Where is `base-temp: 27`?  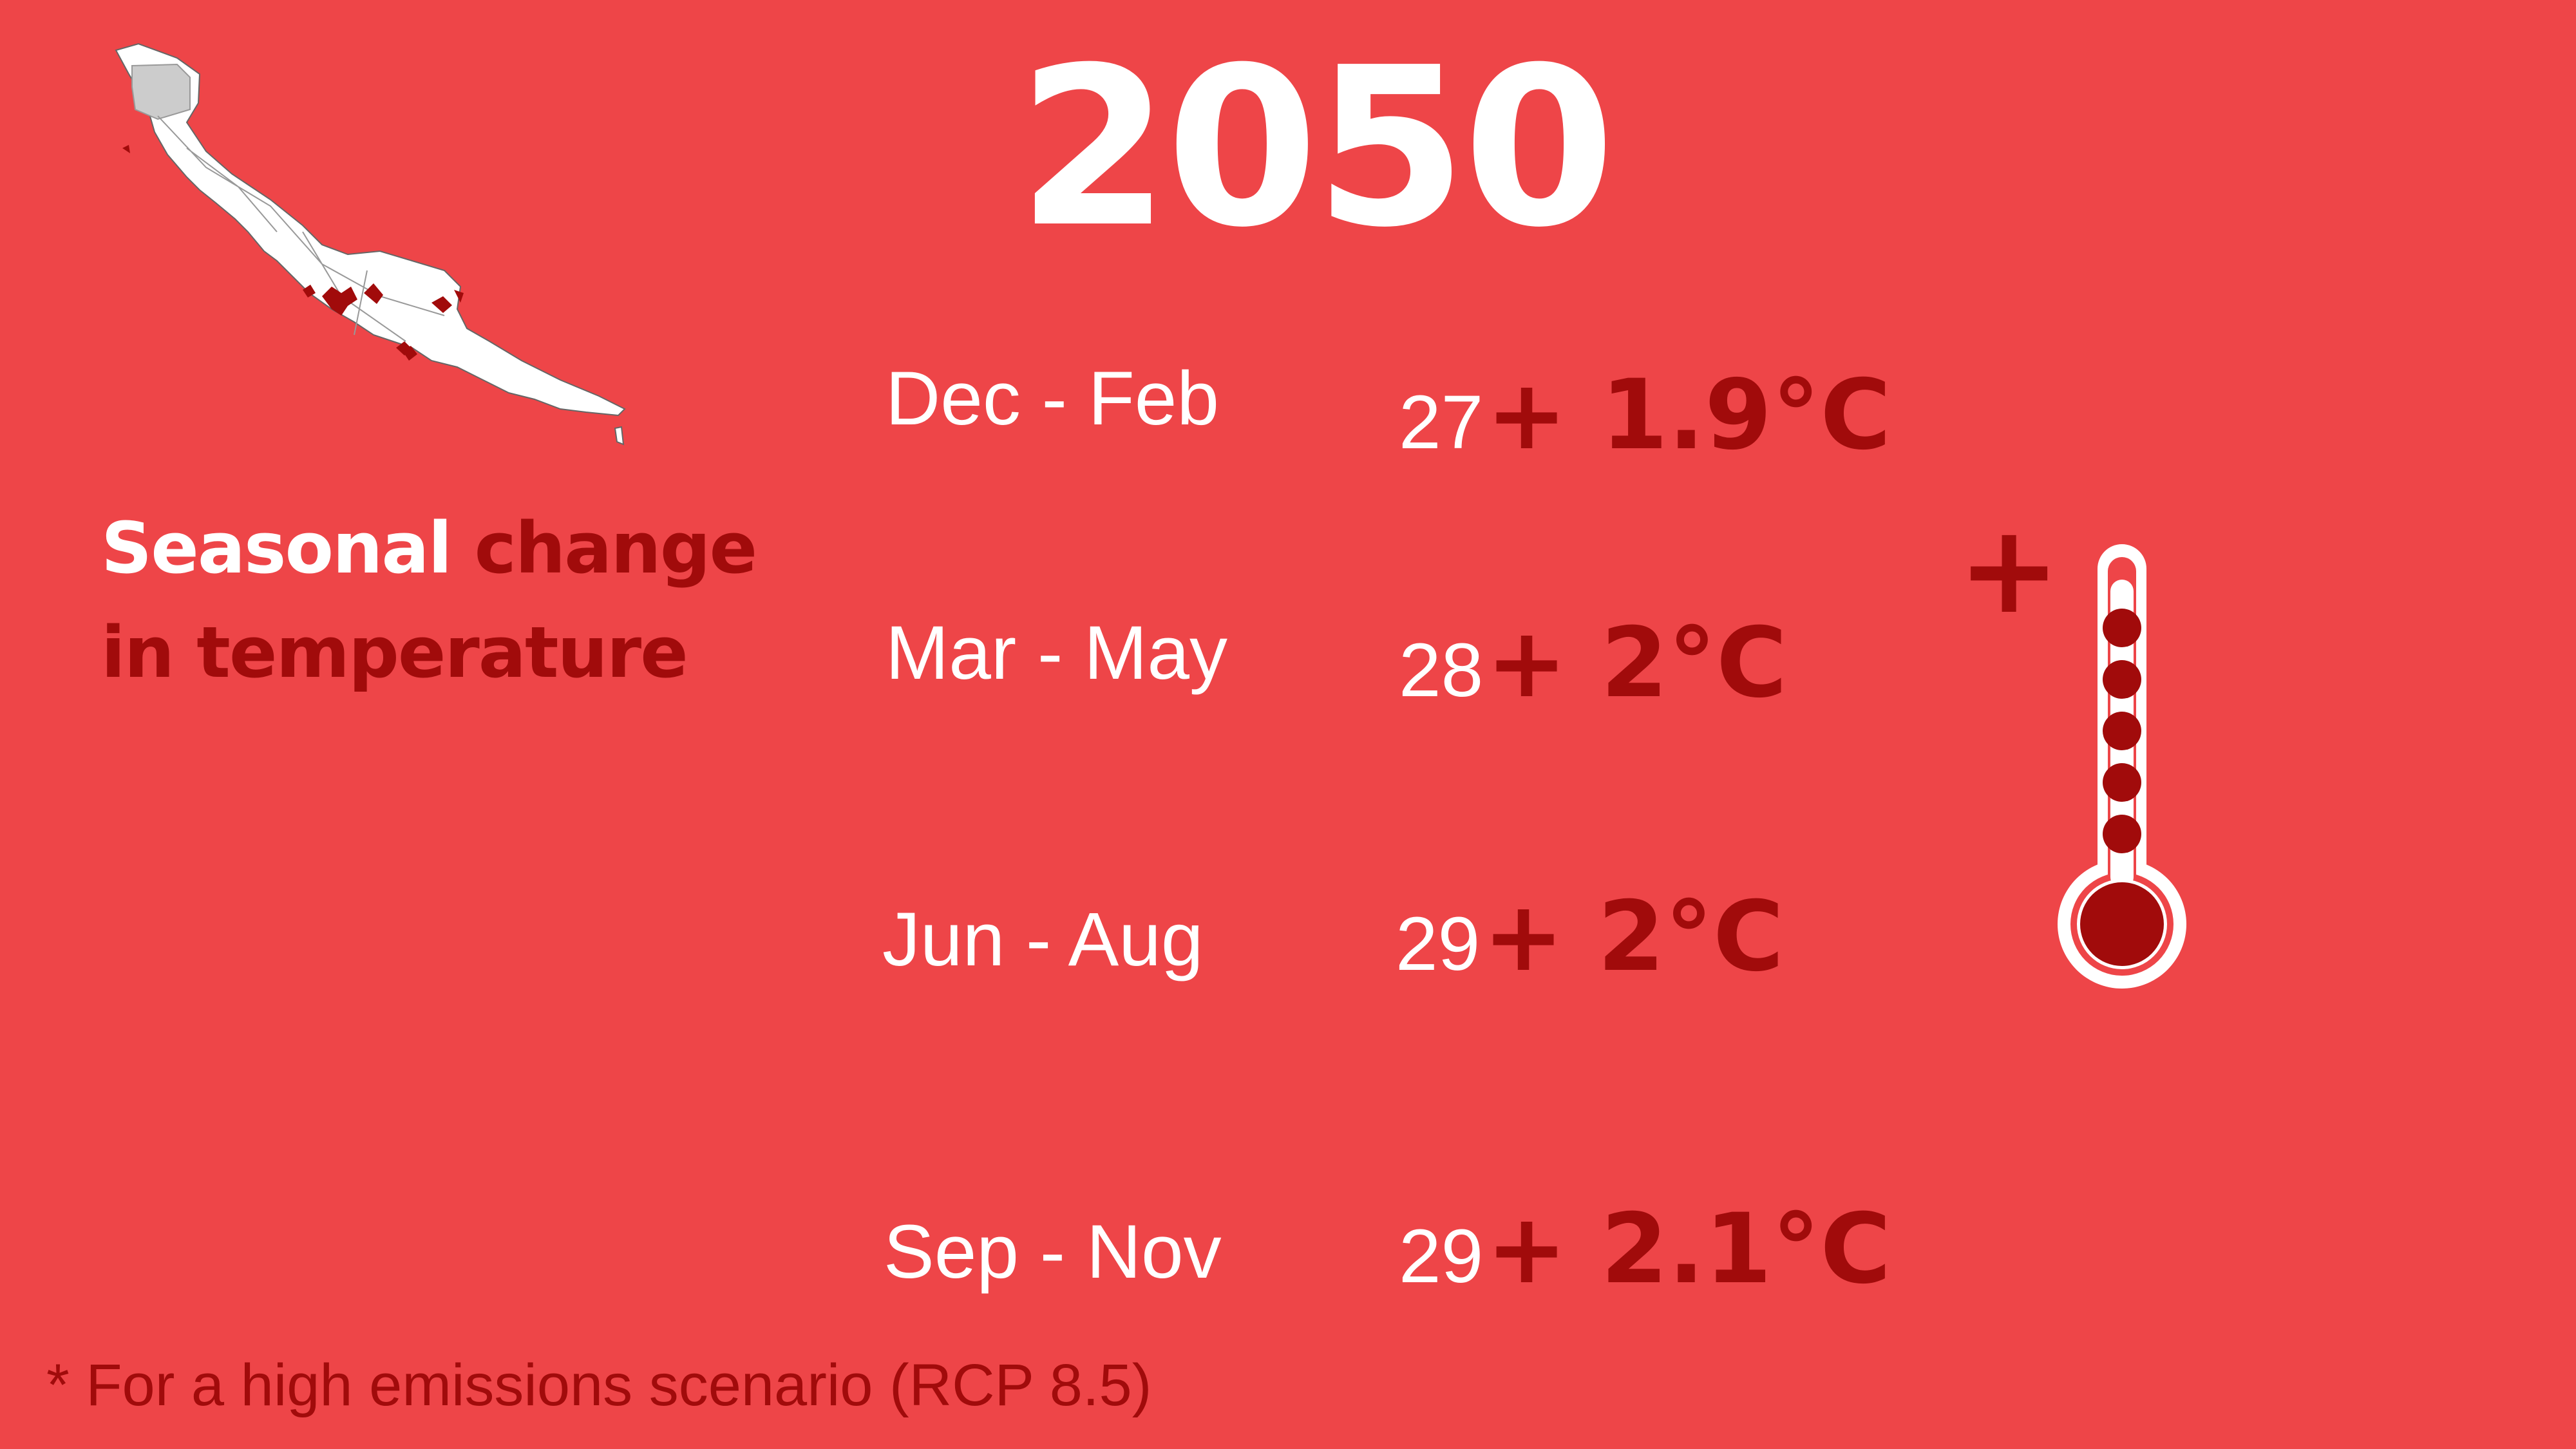 base-temp: 27 is located at coordinates (1442, 422).